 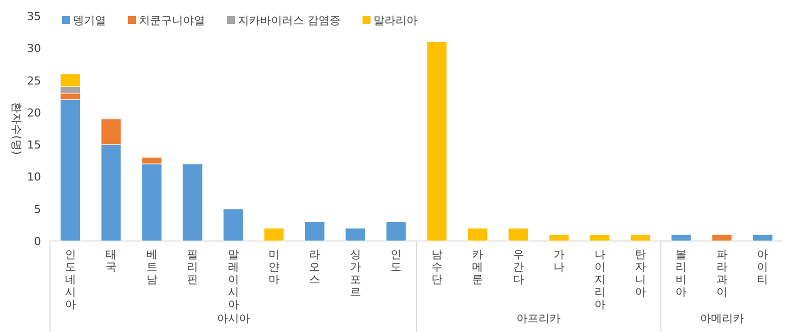 What do you see at coordinates (37, 209) in the screenshot?
I see `y-tick-label: 5` at bounding box center [37, 209].